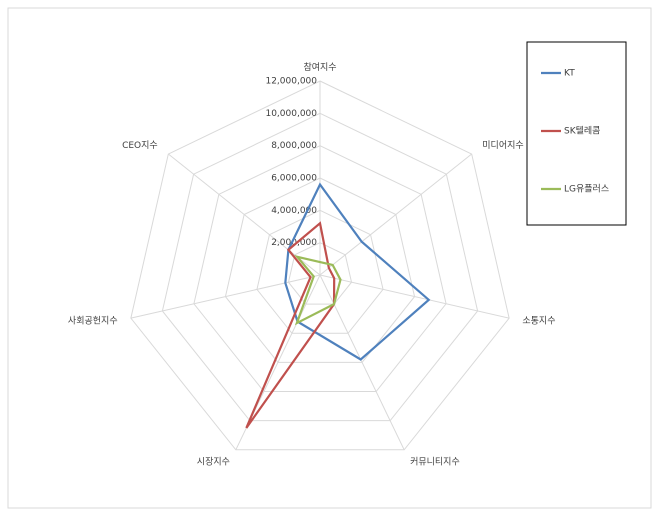 Image resolution: width=660 pixels, height=522 pixels. I want to click on axis-label: 시장지수, so click(213, 462).